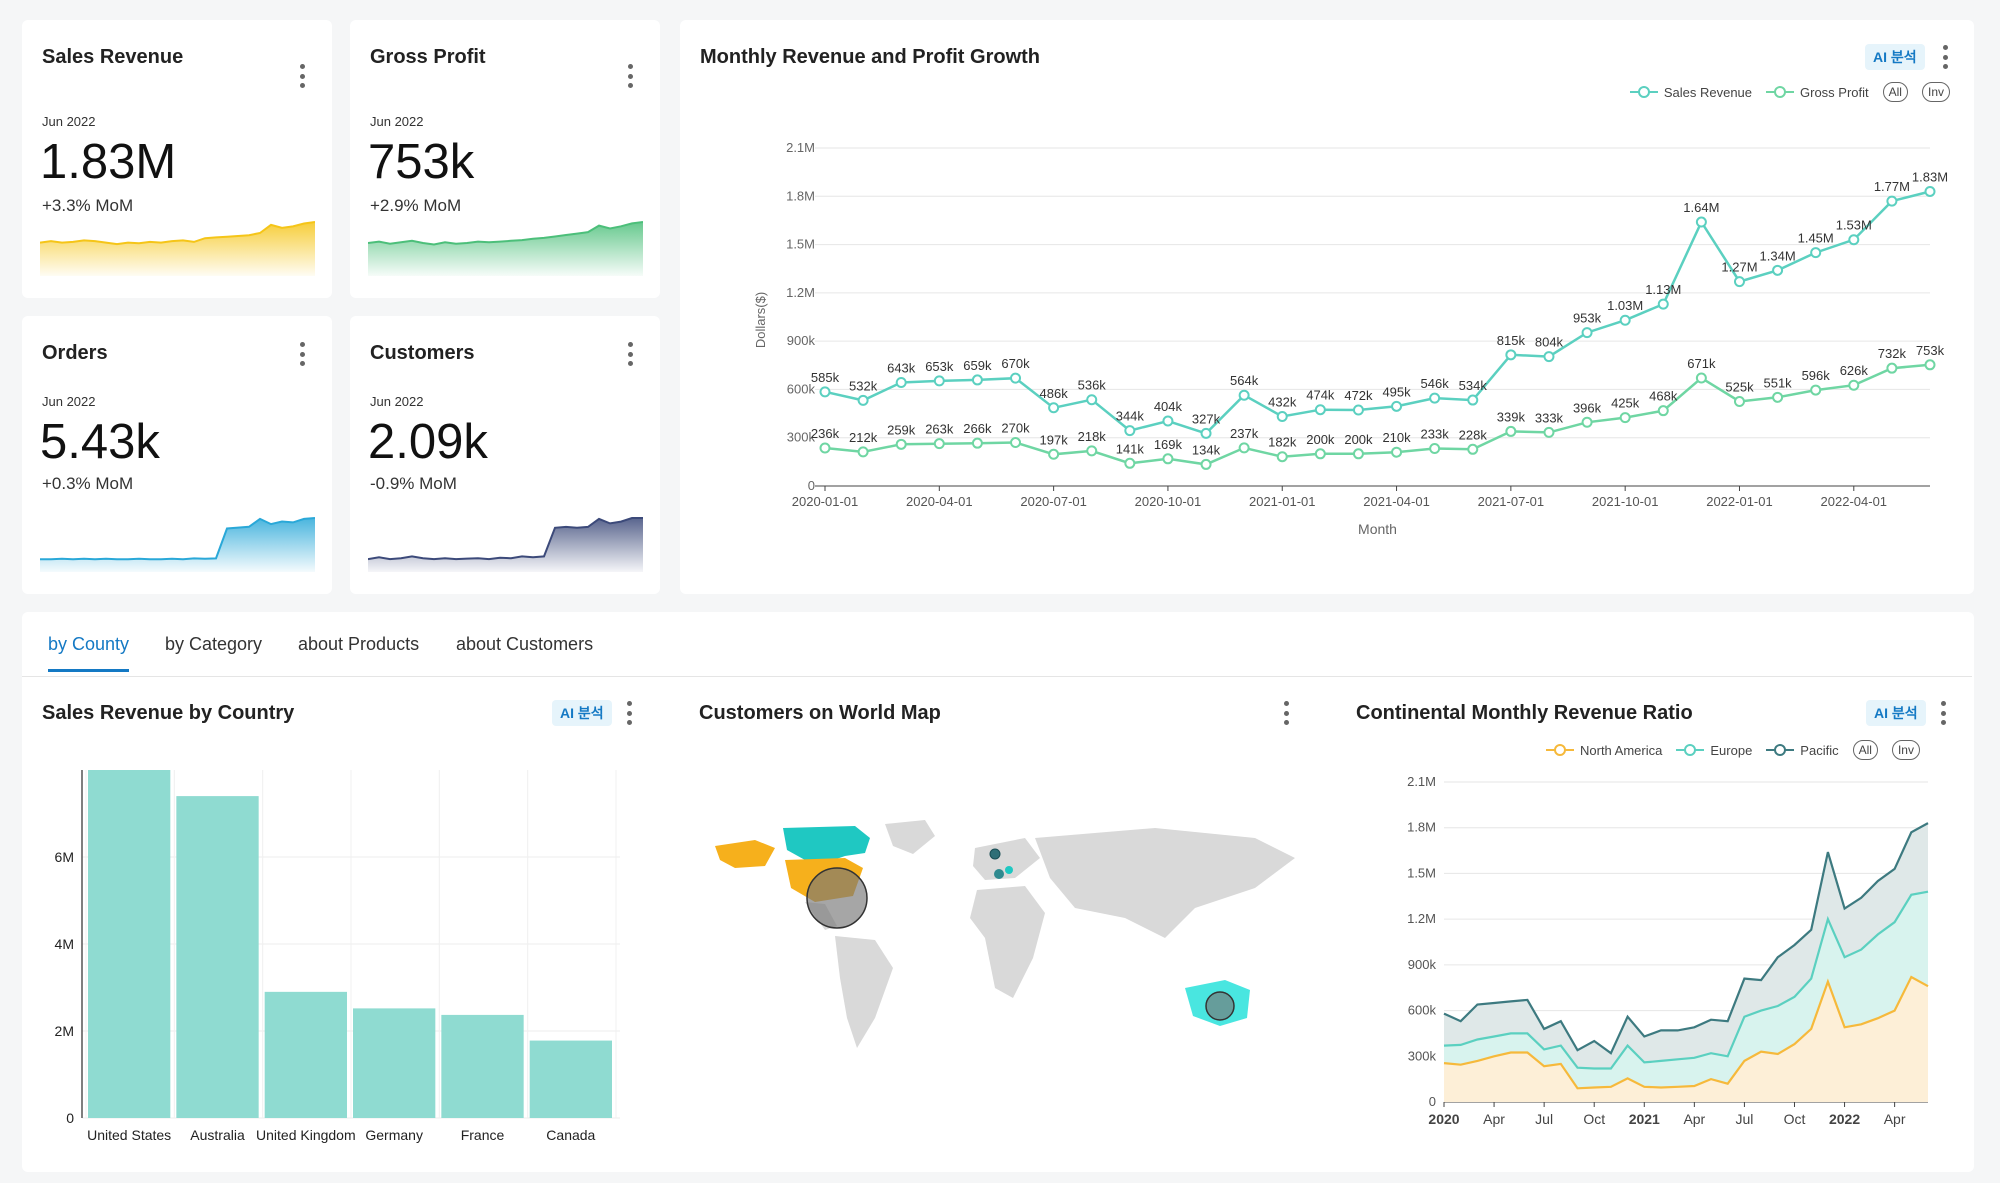 The image size is (2000, 1183). I want to click on x-tick-label: Canada, so click(570, 1135).